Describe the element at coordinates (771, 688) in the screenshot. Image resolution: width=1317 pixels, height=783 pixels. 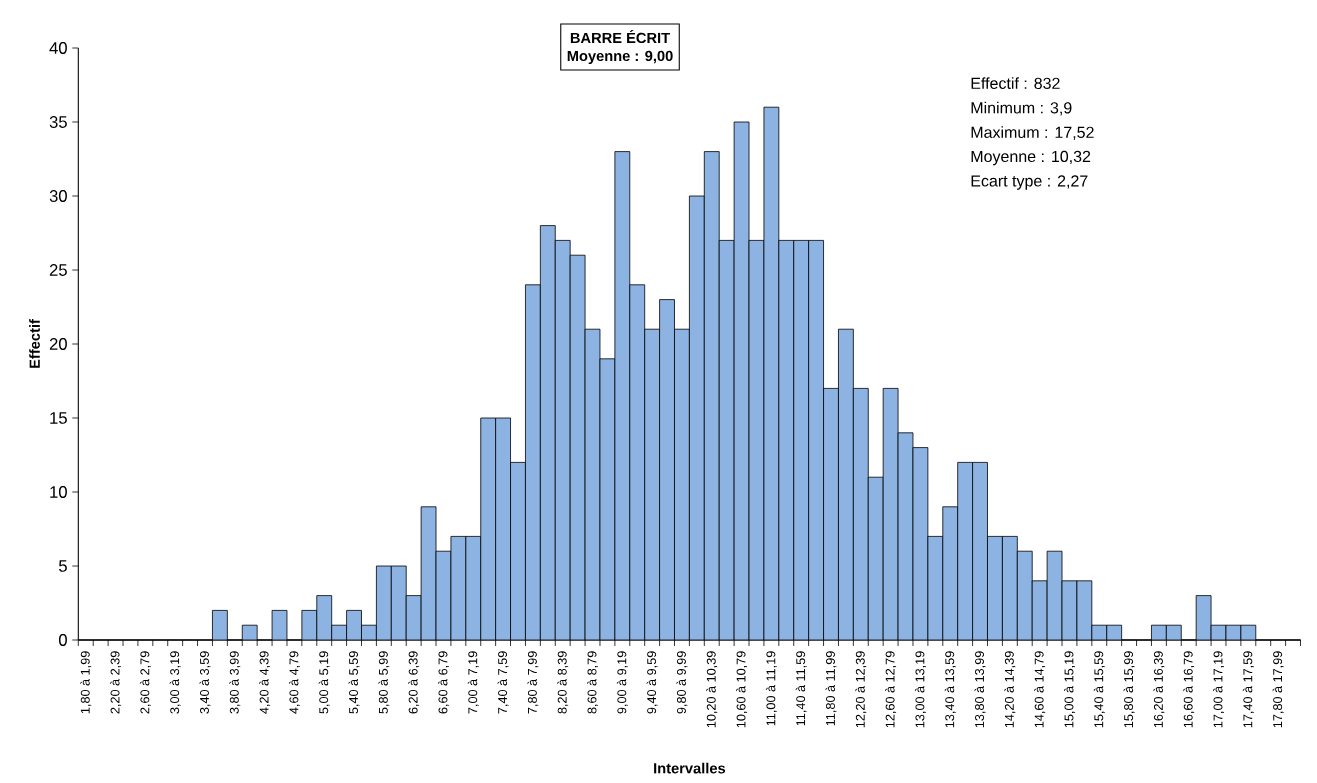
I see `x-tick-label: 11,00 à 11,19` at that location.